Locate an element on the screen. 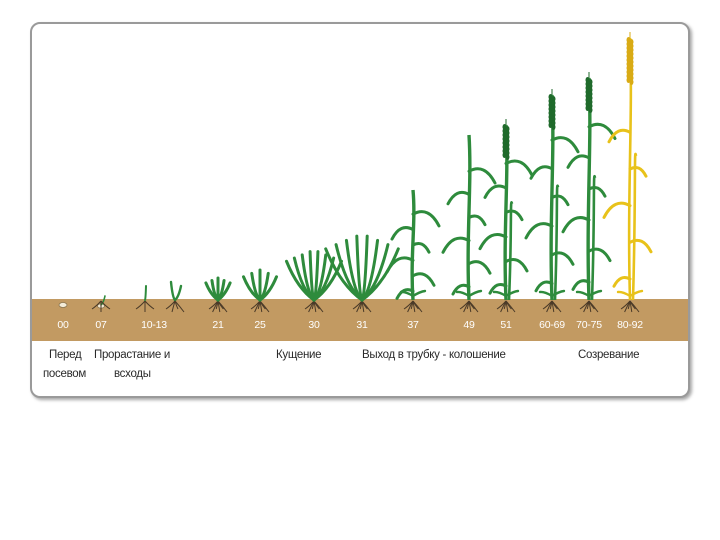 This screenshot has height=540, width=720. stage-code-07: 07 is located at coordinates (101, 325).